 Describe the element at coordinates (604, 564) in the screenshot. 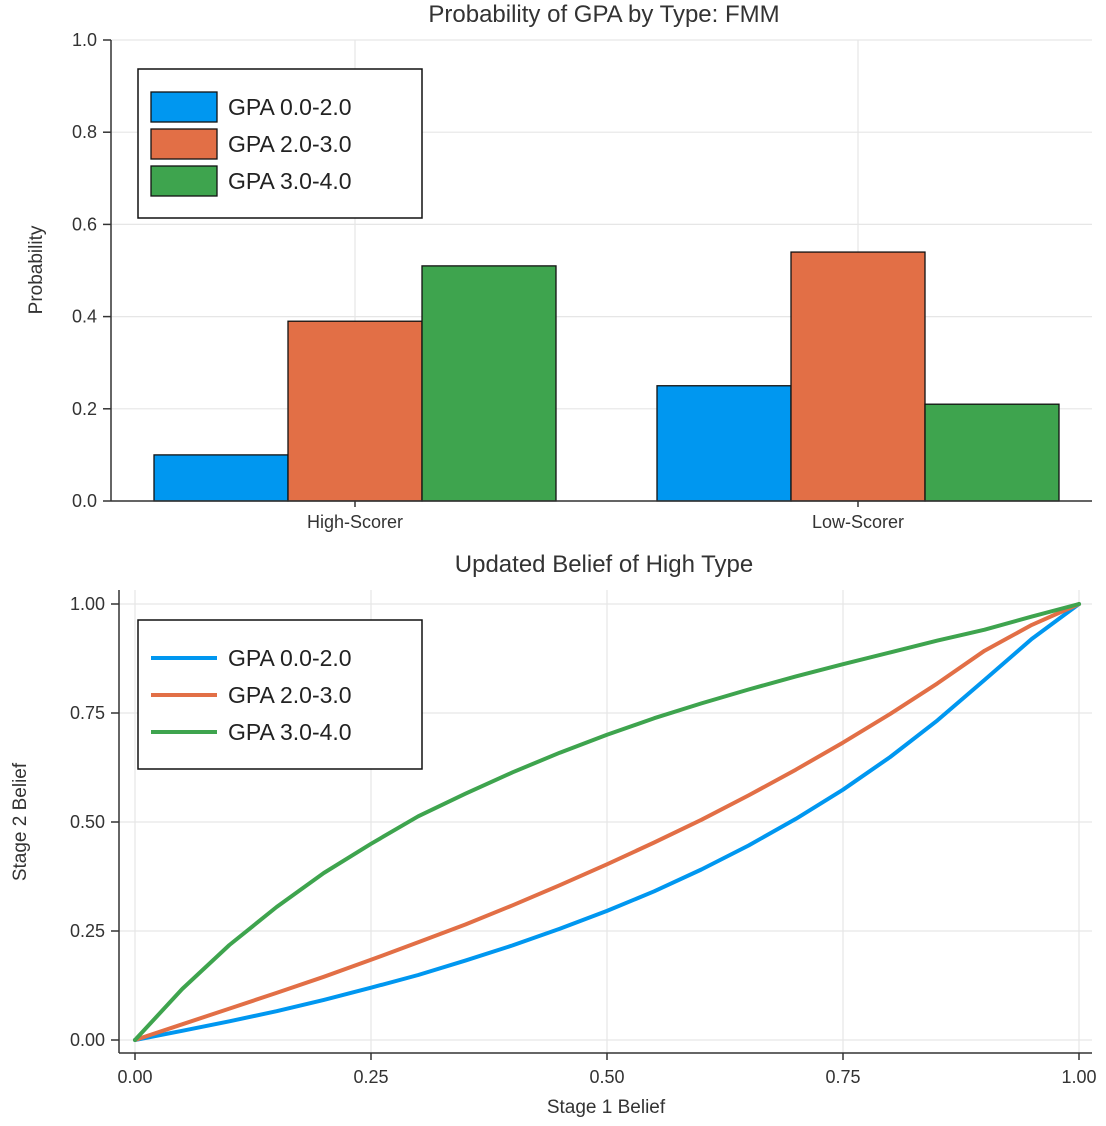

I see `line-chart-title: Updated Belief of High Type` at that location.